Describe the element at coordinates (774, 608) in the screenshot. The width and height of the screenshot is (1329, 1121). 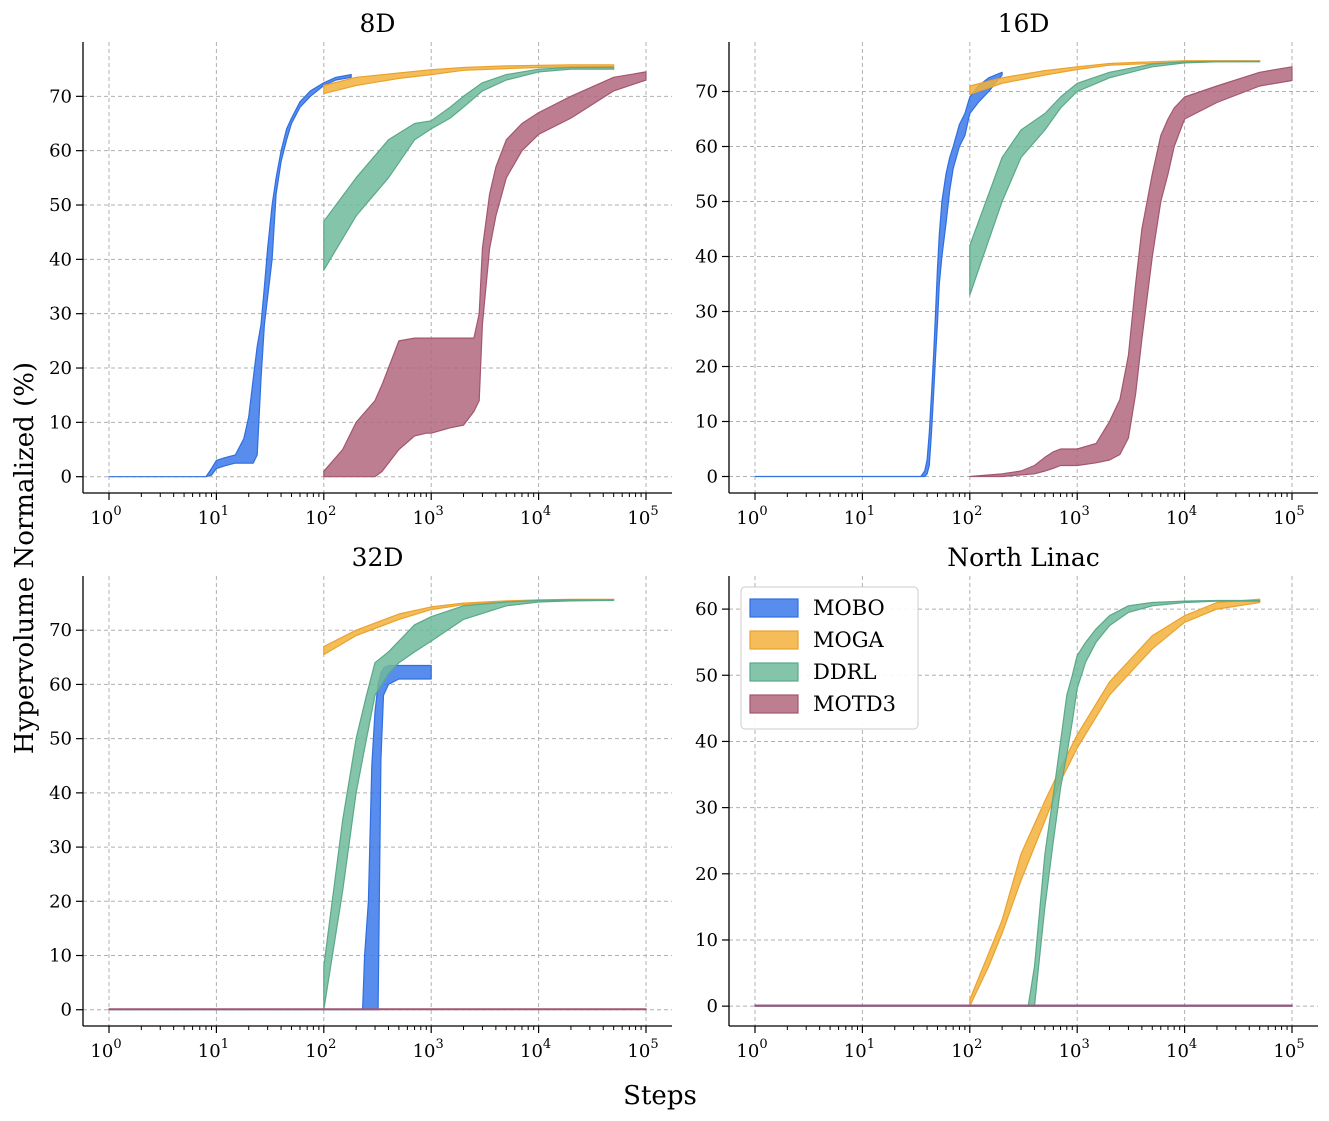
I see `legend-swatch-mobo` at that location.